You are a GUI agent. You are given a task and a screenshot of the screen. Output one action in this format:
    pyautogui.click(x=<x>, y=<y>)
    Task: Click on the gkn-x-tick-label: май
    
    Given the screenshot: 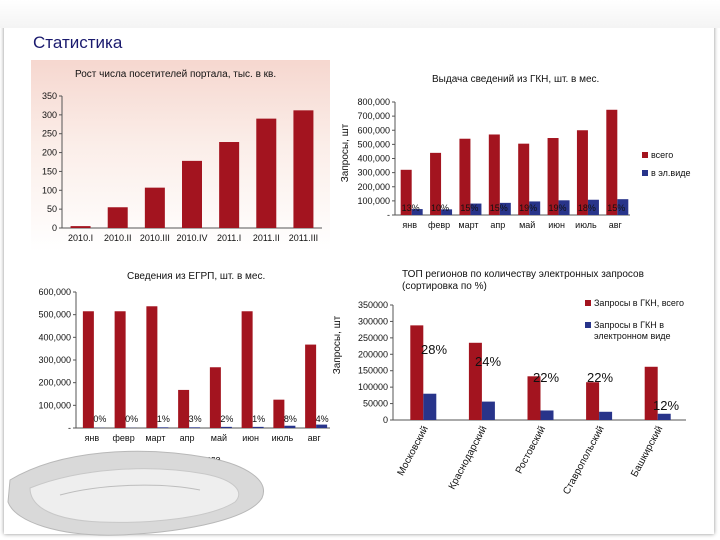 What is the action you would take?
    pyautogui.click(x=527, y=225)
    